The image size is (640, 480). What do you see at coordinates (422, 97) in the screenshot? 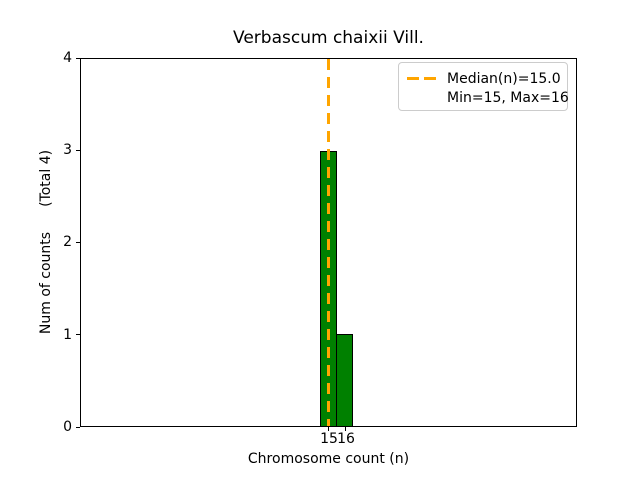
I see `legend-handle-spacer` at bounding box center [422, 97].